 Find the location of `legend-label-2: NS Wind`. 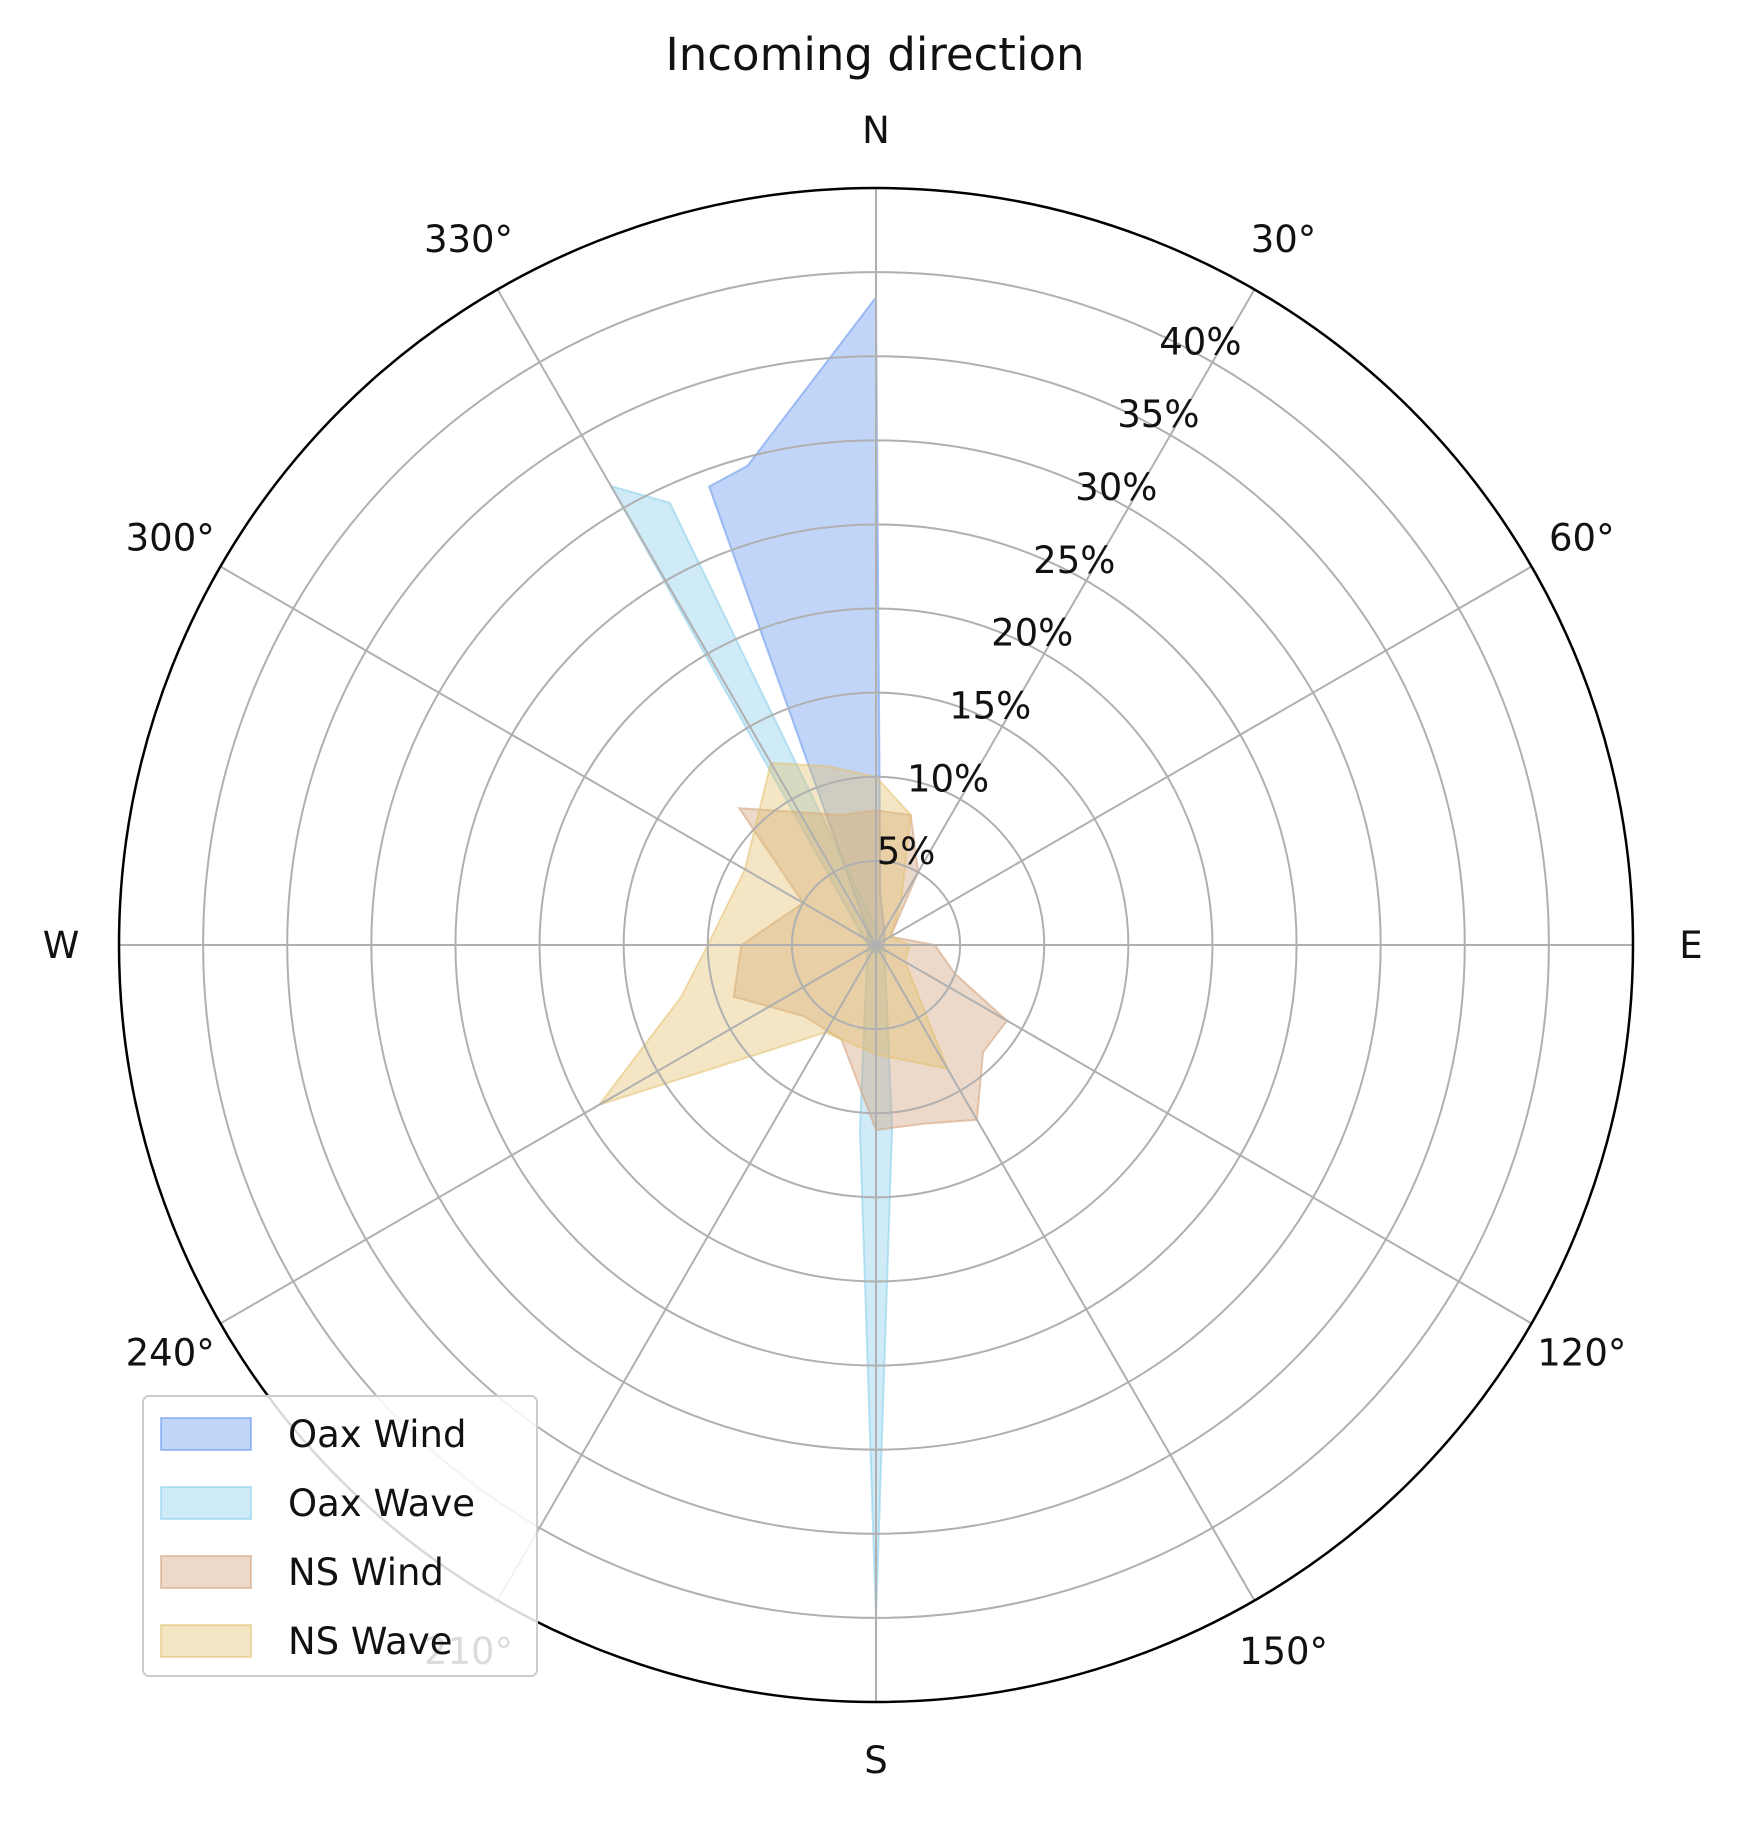

legend-label-2: NS Wind is located at coordinates (366, 1572).